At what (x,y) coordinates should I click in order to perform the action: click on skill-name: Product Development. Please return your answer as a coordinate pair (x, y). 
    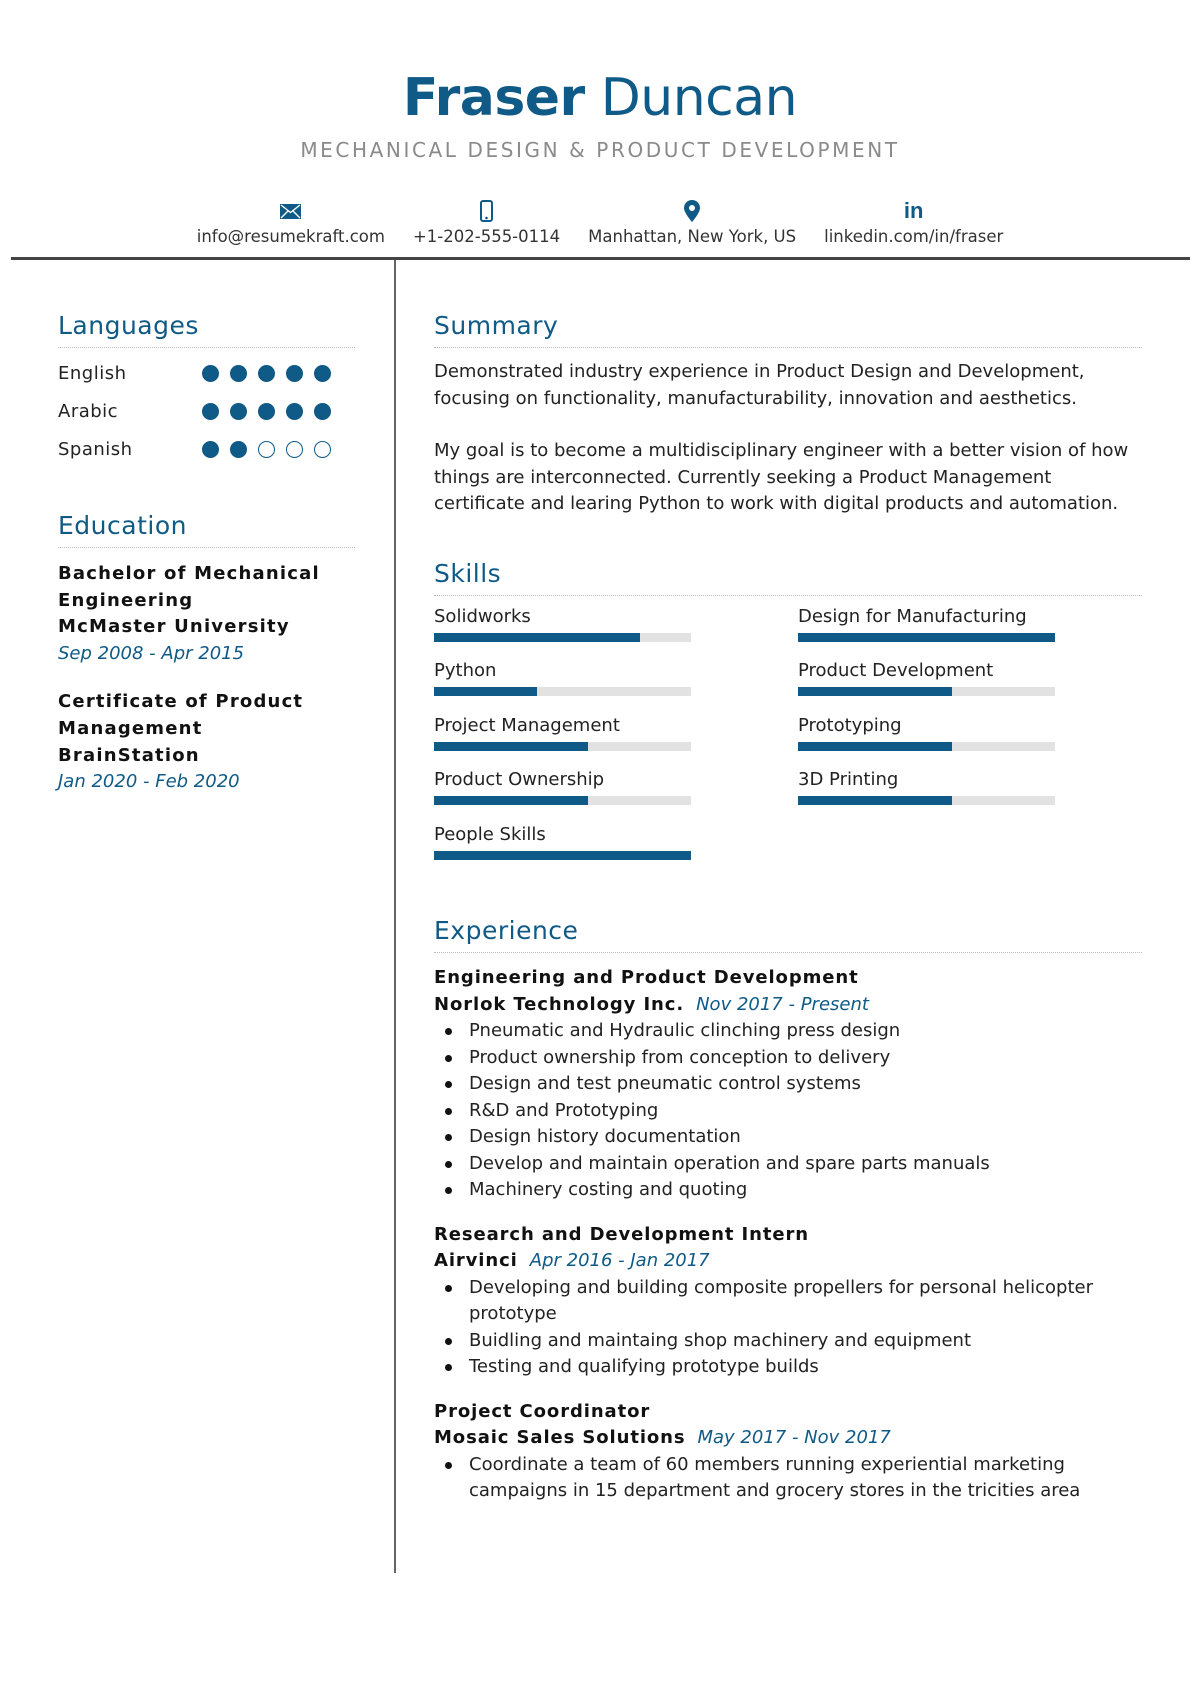
    Looking at the image, I should click on (896, 671).